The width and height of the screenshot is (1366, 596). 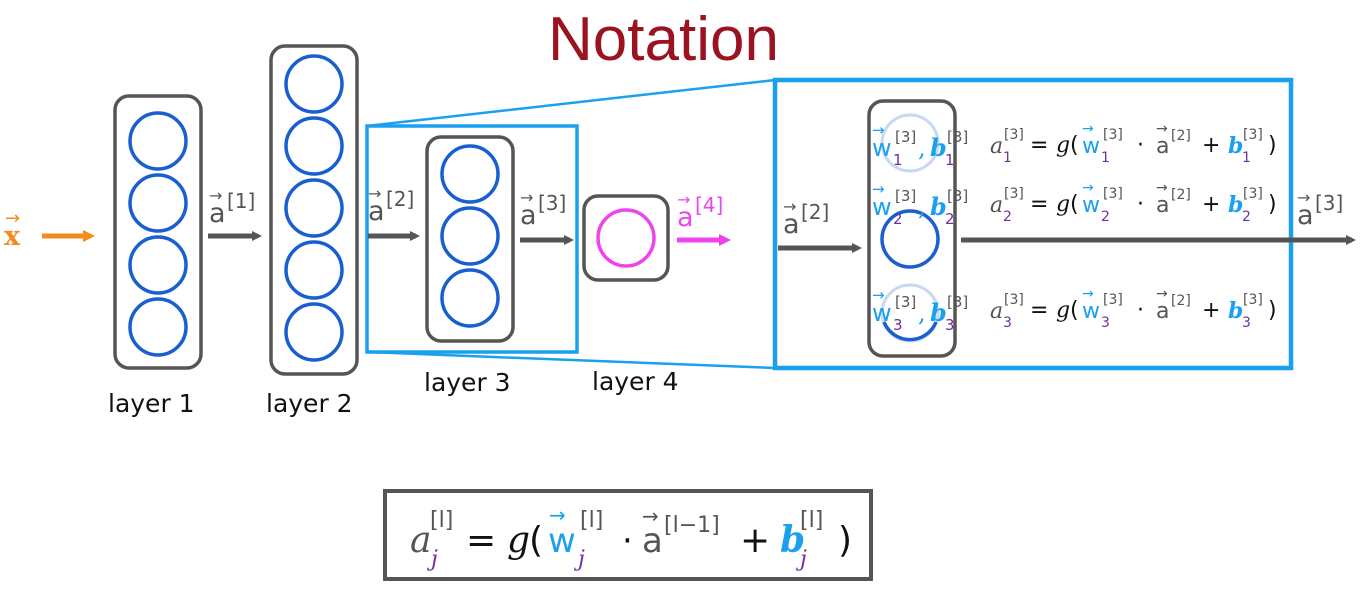 What do you see at coordinates (467, 382) in the screenshot?
I see `layer-3-label: layer 3` at bounding box center [467, 382].